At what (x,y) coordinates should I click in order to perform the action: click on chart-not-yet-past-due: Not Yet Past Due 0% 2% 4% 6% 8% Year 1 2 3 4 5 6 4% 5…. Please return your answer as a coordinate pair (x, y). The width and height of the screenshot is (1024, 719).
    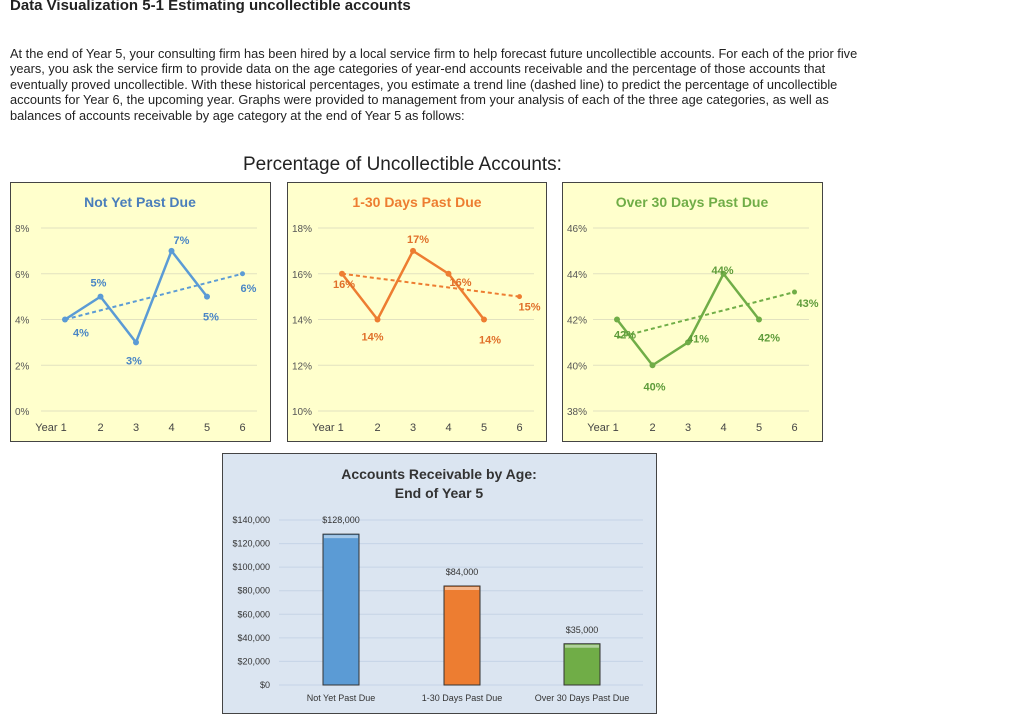
    Looking at the image, I should click on (140, 312).